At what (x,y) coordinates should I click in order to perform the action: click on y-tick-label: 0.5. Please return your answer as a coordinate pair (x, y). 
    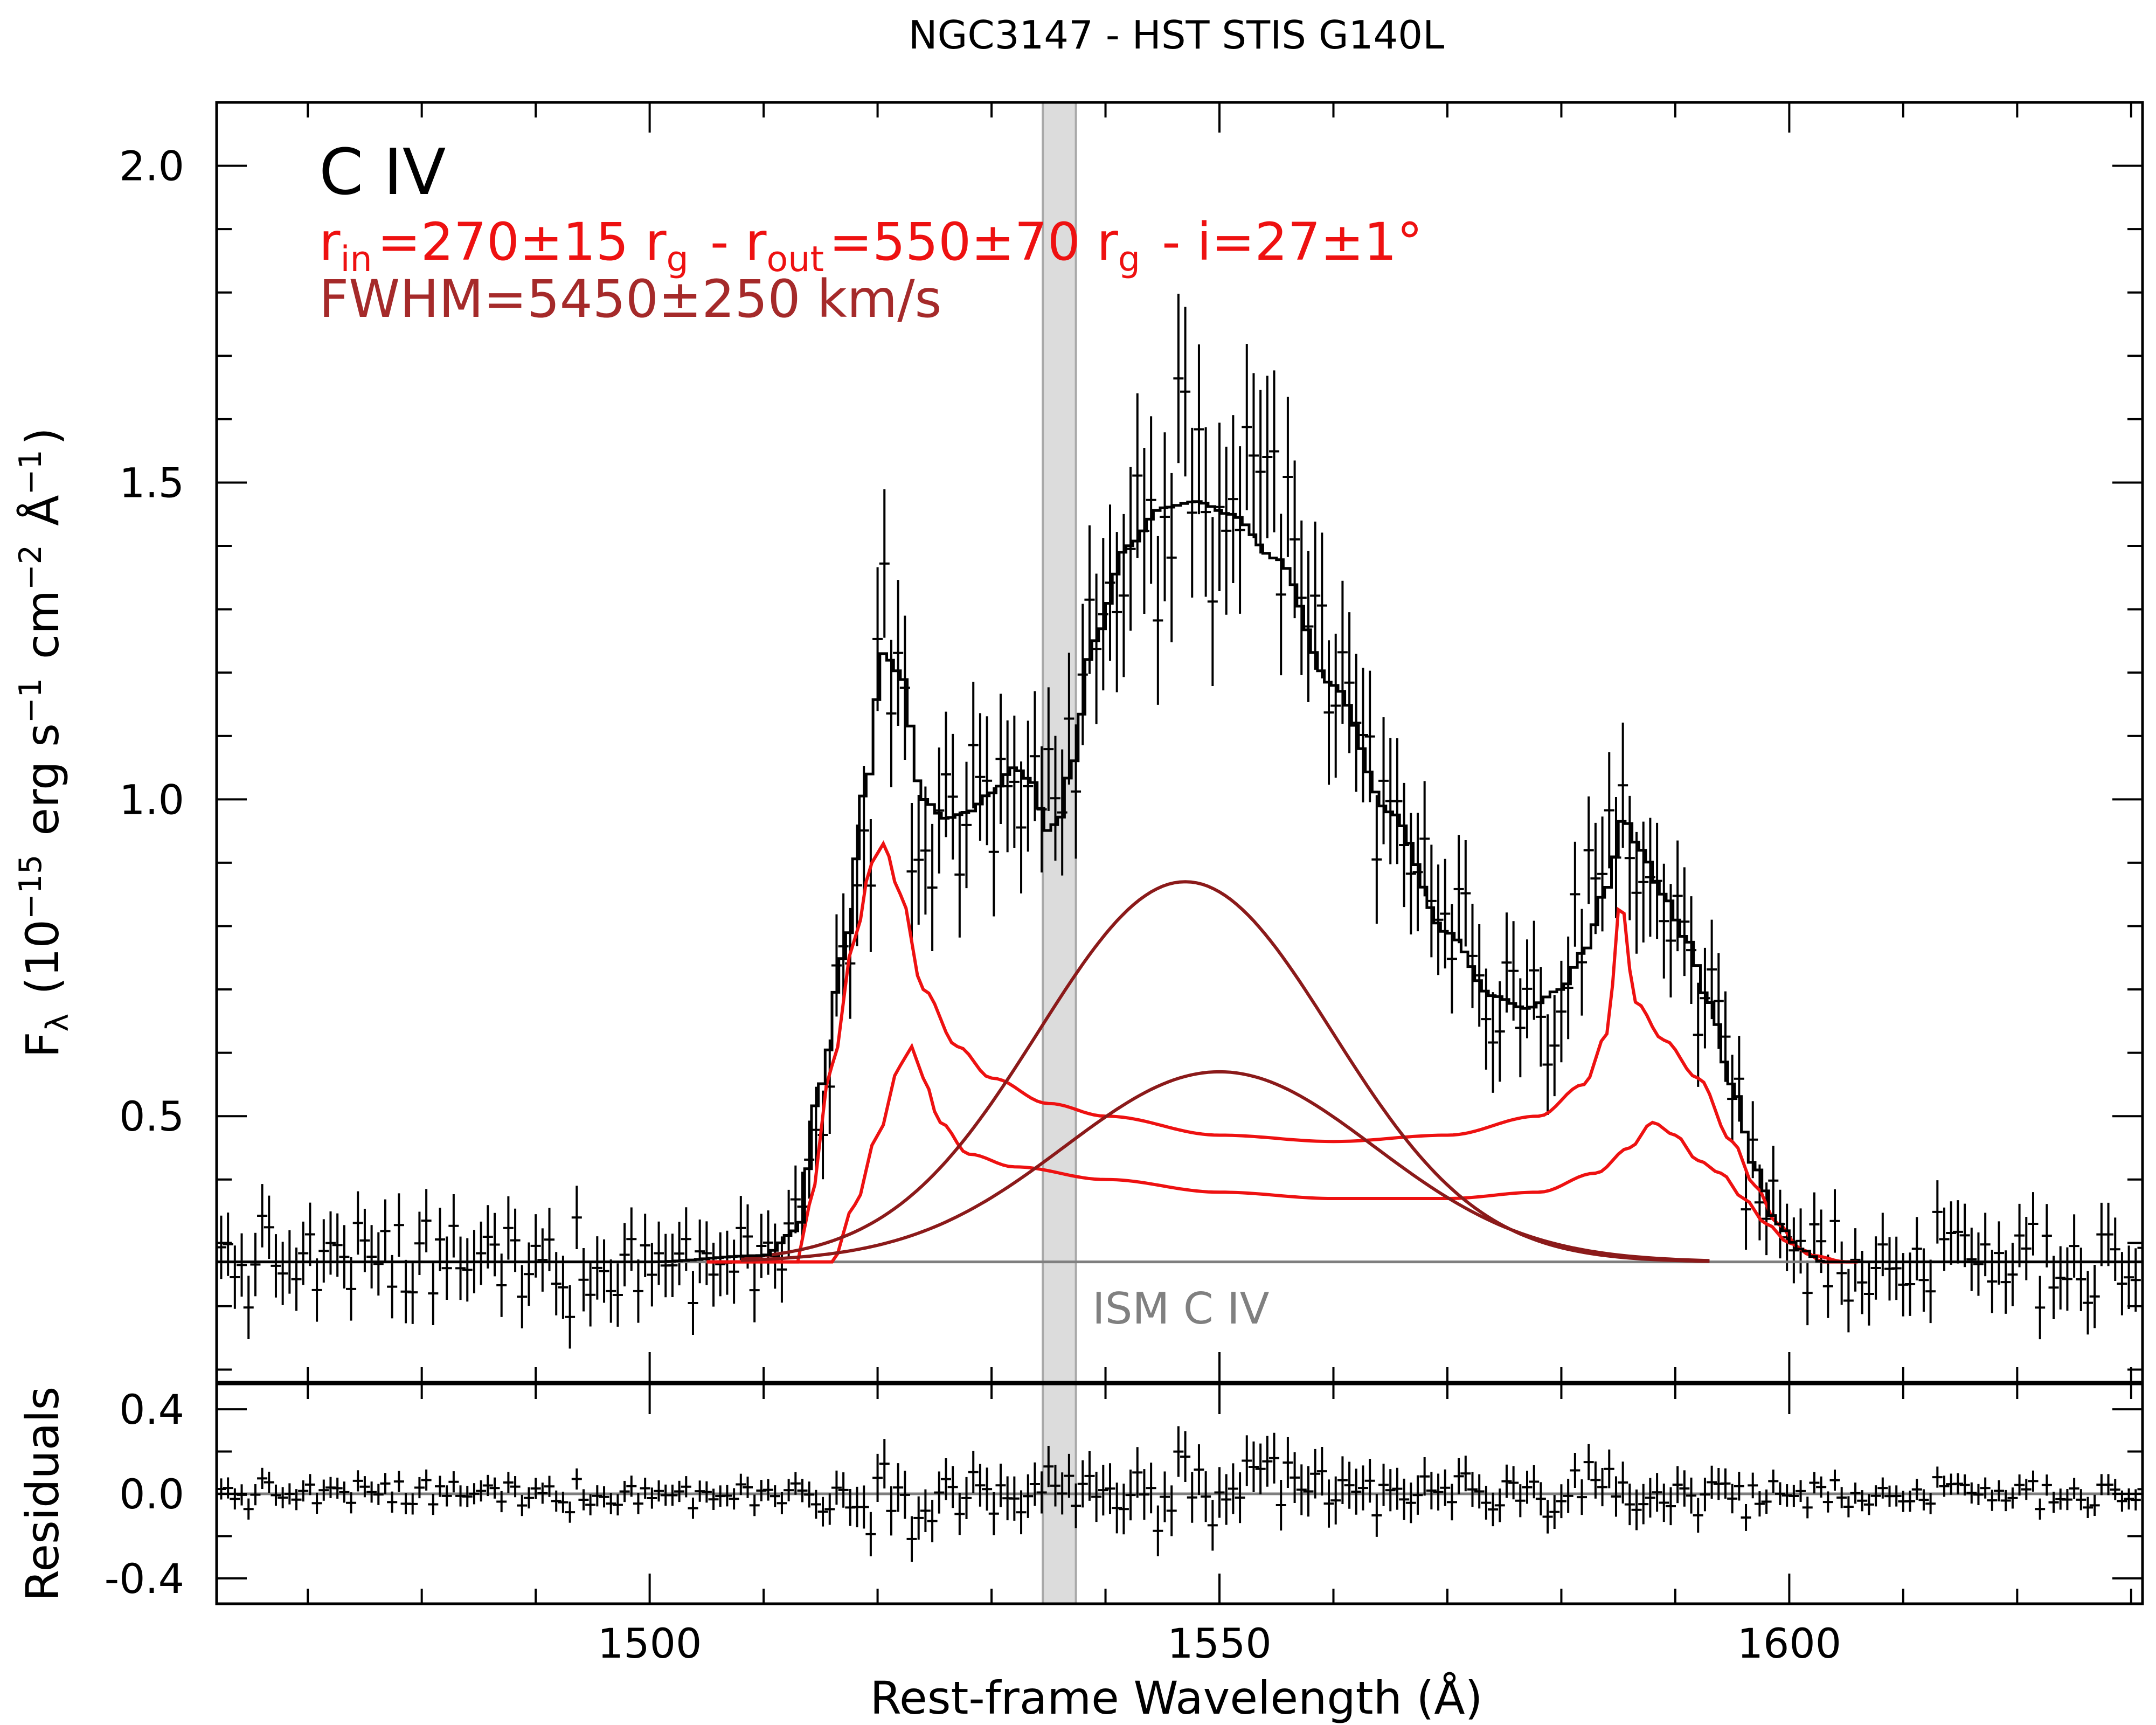
    Looking at the image, I should click on (151, 1116).